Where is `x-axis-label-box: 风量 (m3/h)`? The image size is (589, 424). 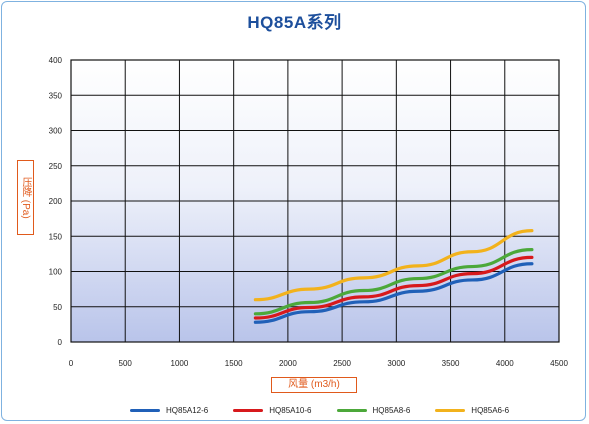 x-axis-label-box: 风量 (m3/h) is located at coordinates (314, 385).